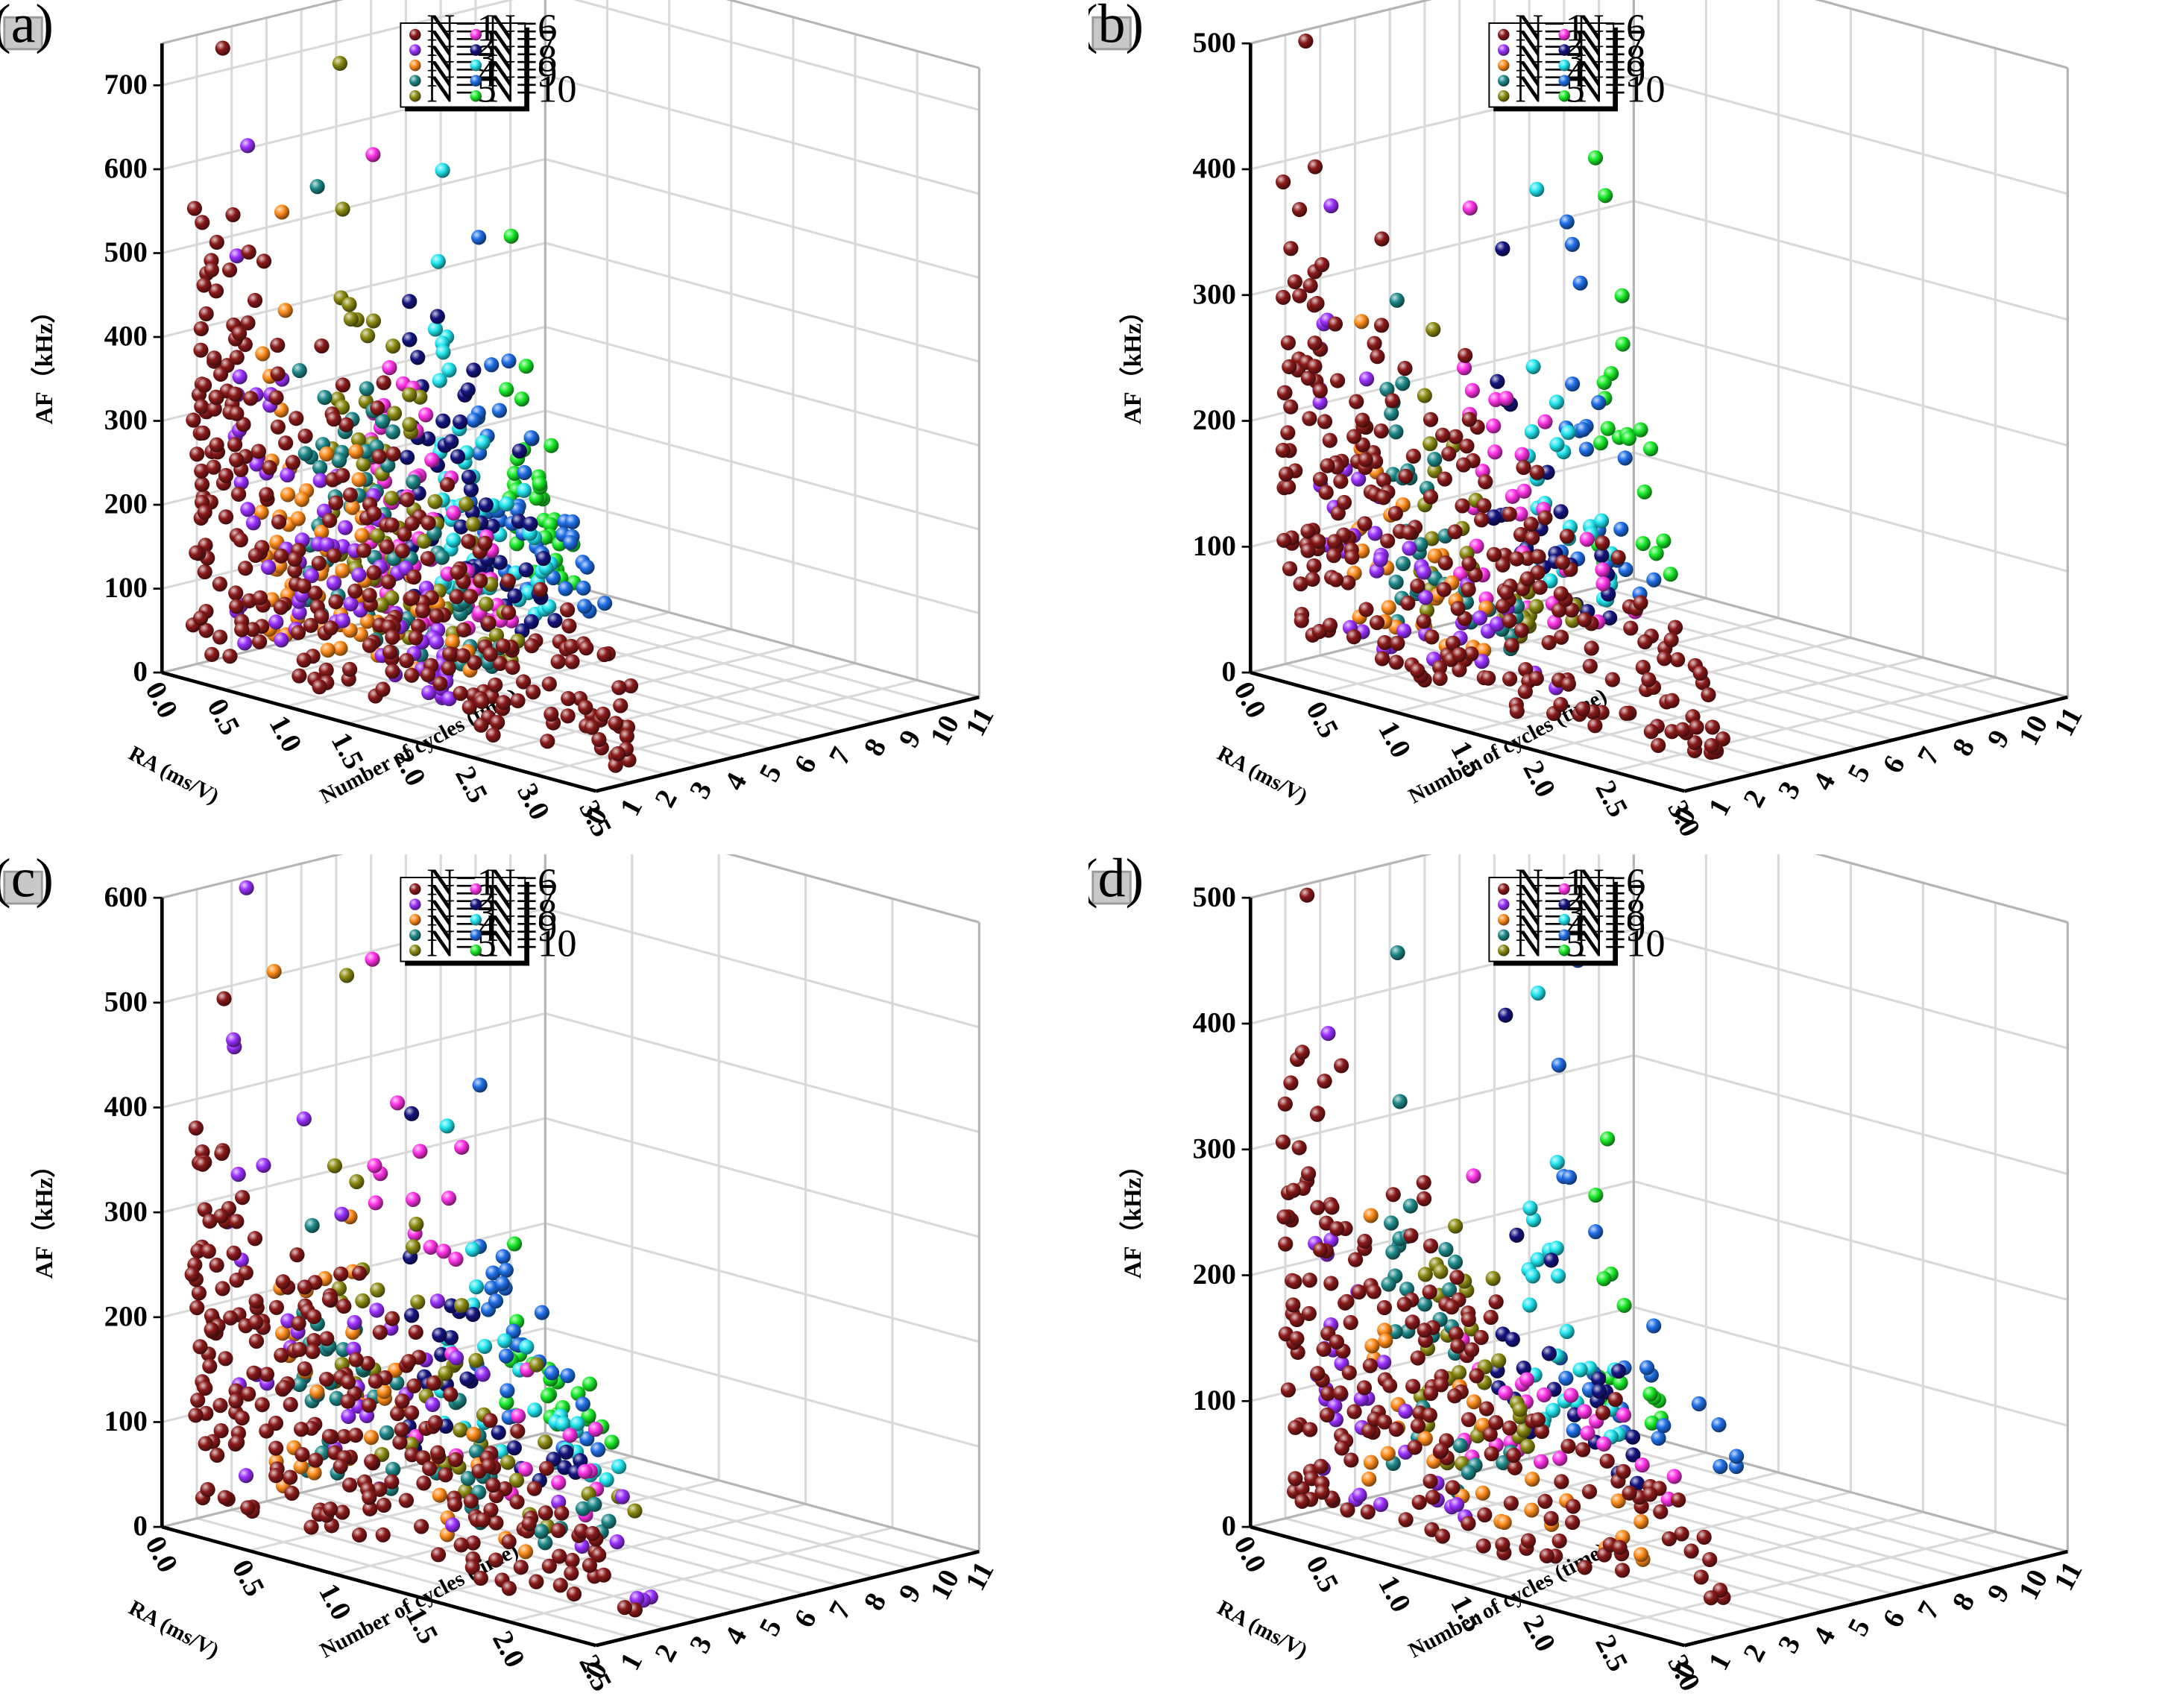  I want to click on legend-label: N=10, so click(1621, 944).